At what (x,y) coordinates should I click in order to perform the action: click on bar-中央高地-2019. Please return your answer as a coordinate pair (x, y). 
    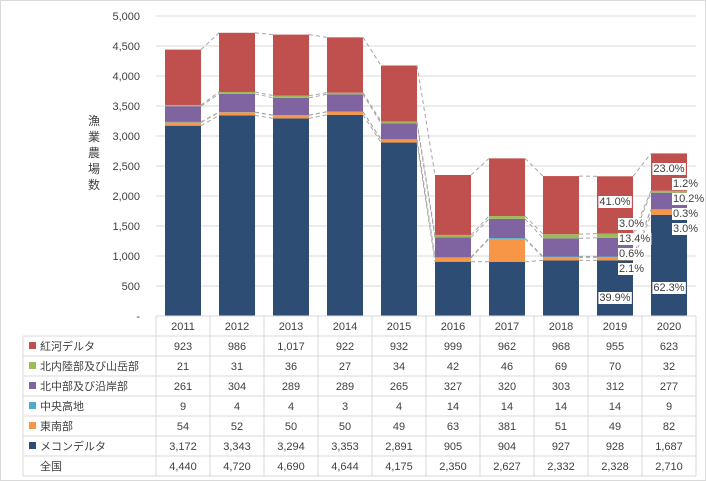
    Looking at the image, I should click on (615, 257).